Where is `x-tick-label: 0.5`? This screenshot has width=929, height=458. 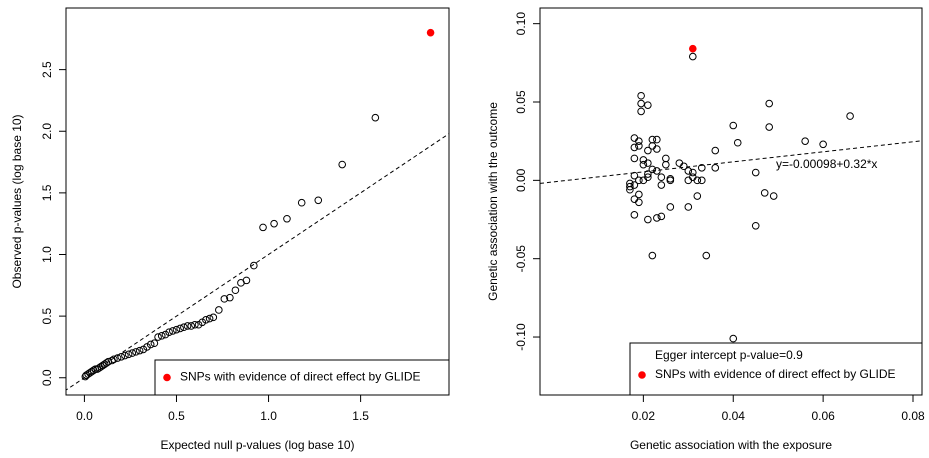
x-tick-label: 0.5 is located at coordinates (176, 416).